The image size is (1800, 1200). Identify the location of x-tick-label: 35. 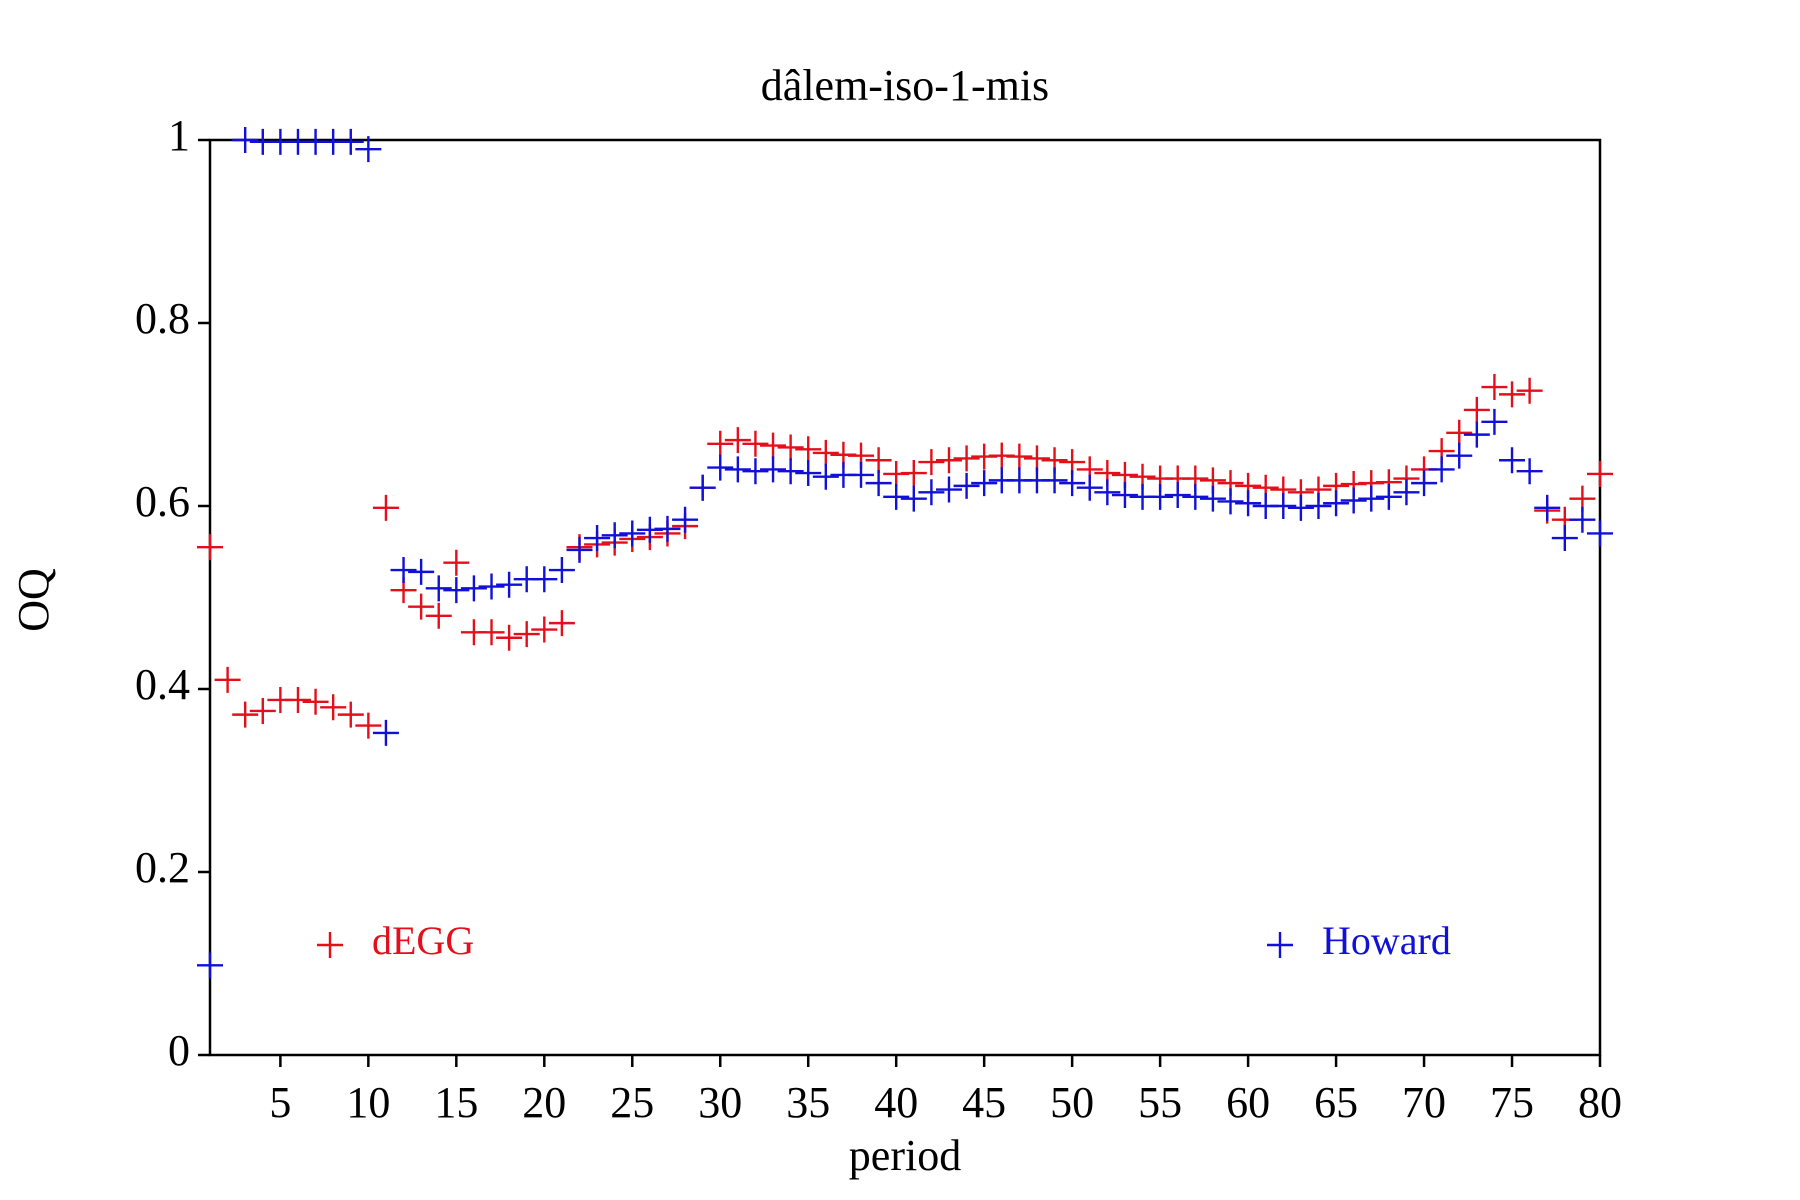
(808, 1102).